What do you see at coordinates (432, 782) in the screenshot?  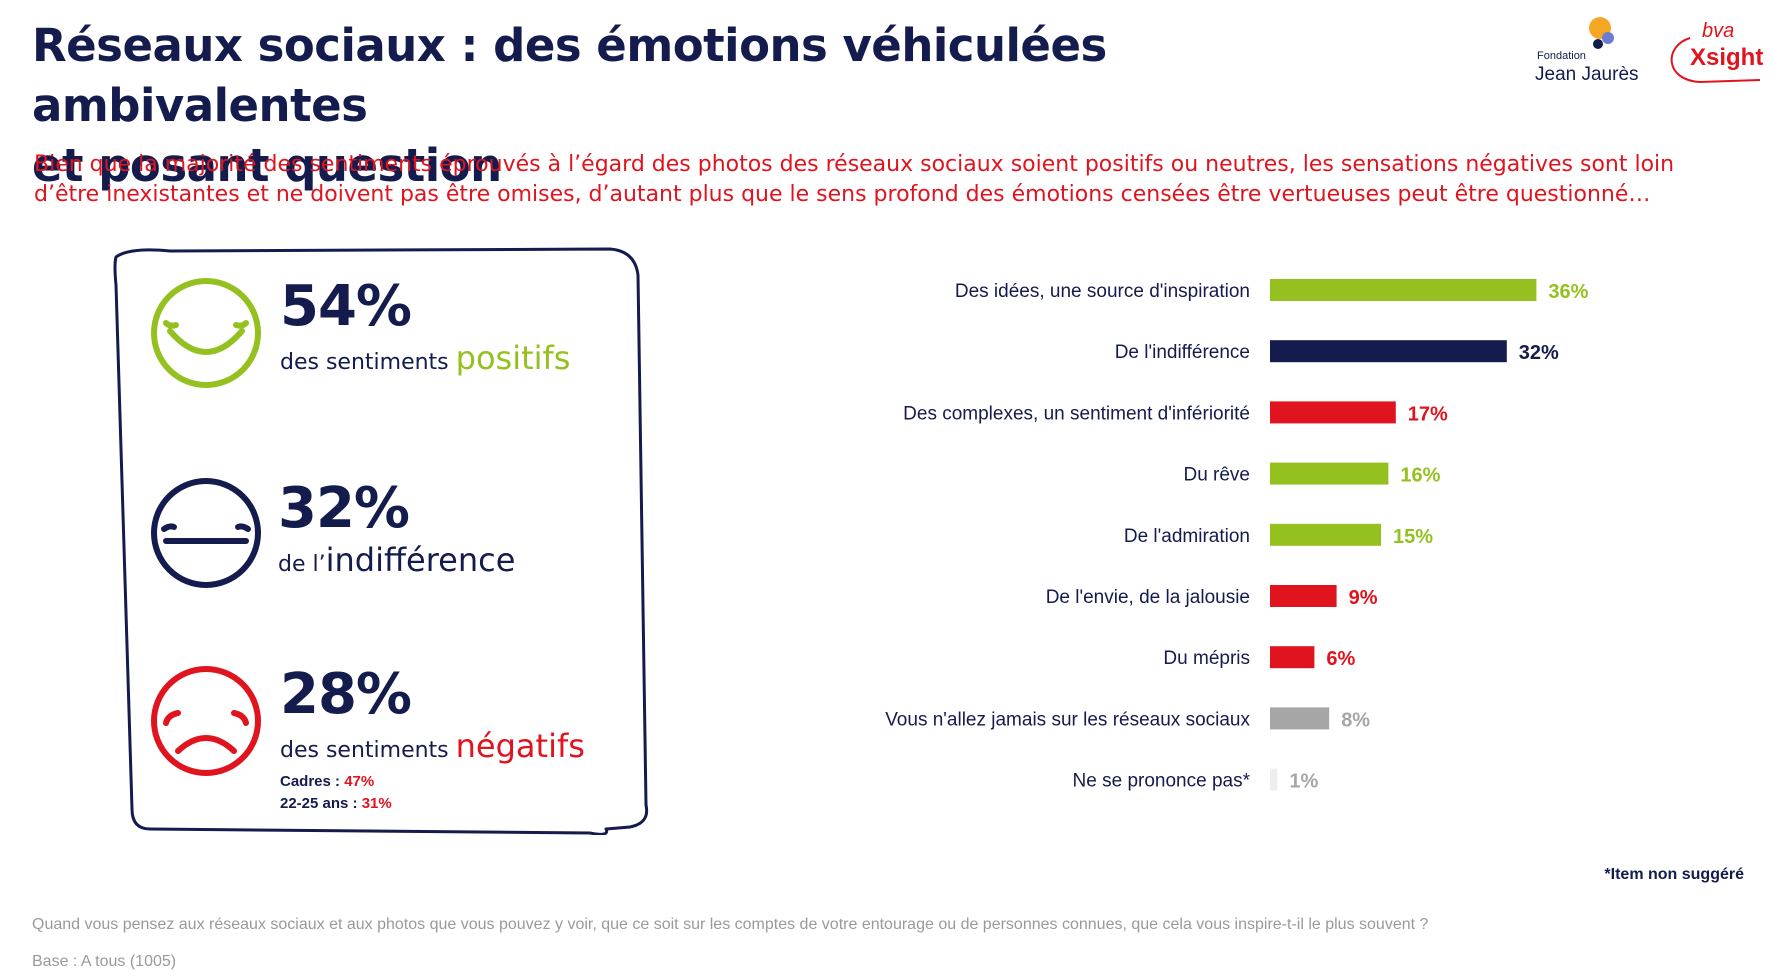 I see `negative-detail-cadres: Cadres : 47%` at bounding box center [432, 782].